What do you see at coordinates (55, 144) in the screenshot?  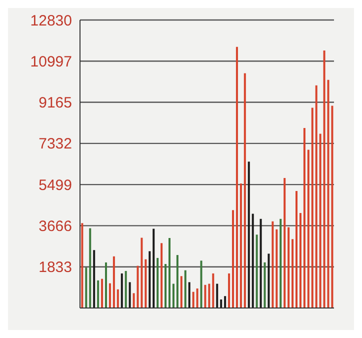 I see `y-tick-label: 7332` at bounding box center [55, 144].